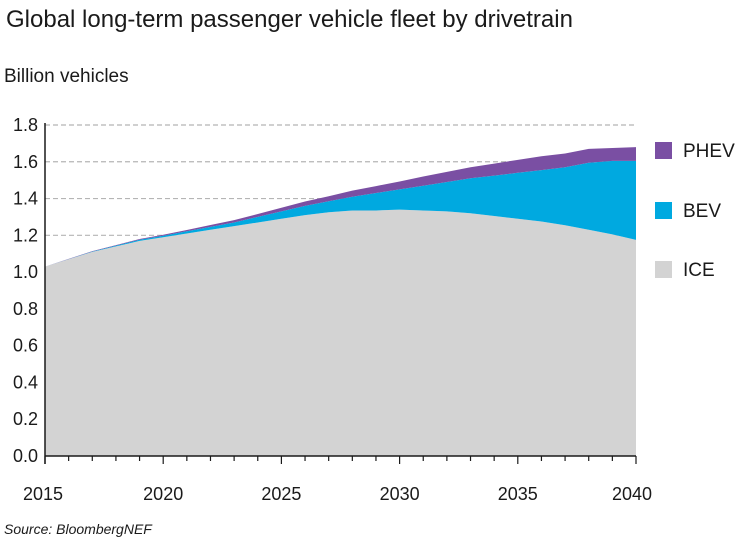 This screenshot has height=558, width=744. I want to click on y-tick-label: 1.2, so click(25, 235).